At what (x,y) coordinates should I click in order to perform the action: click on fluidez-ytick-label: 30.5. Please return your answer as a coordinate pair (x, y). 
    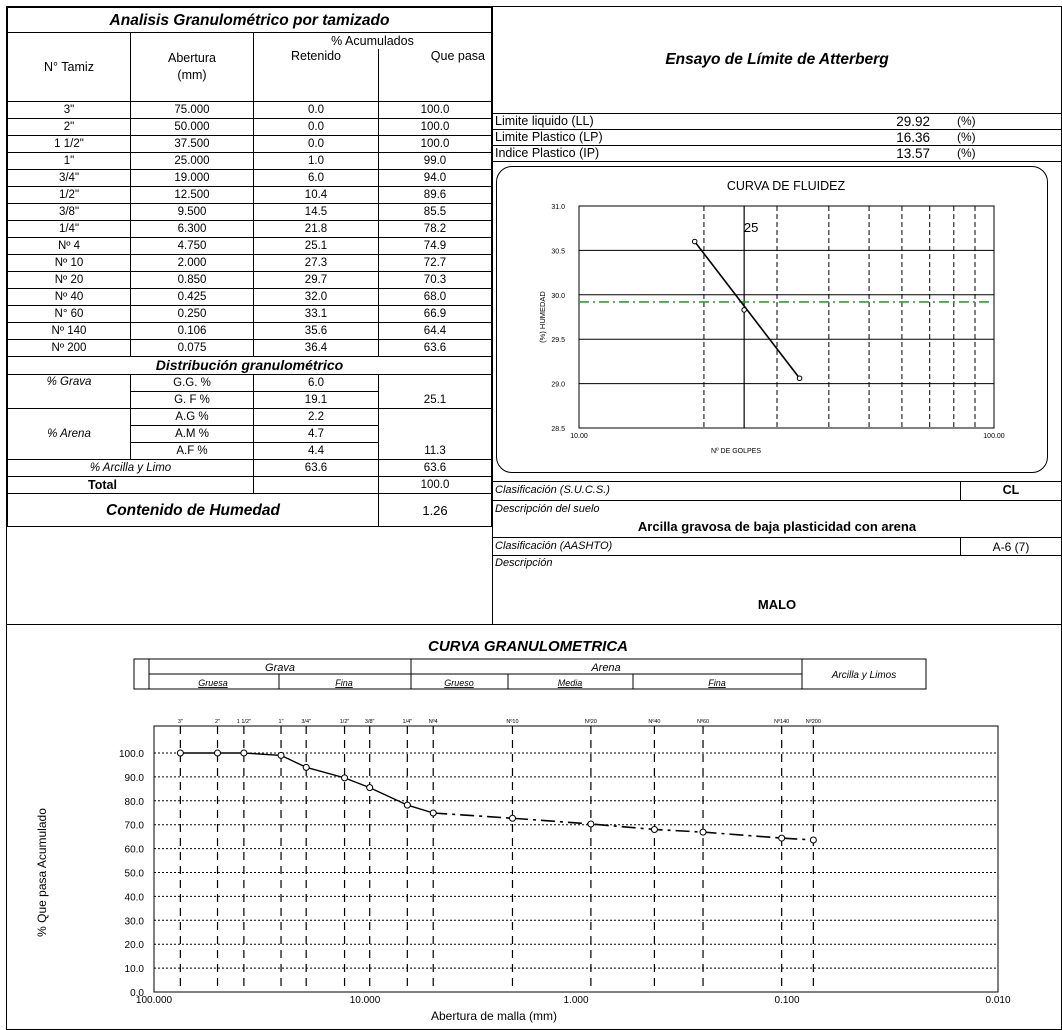
    Looking at the image, I should click on (558, 251).